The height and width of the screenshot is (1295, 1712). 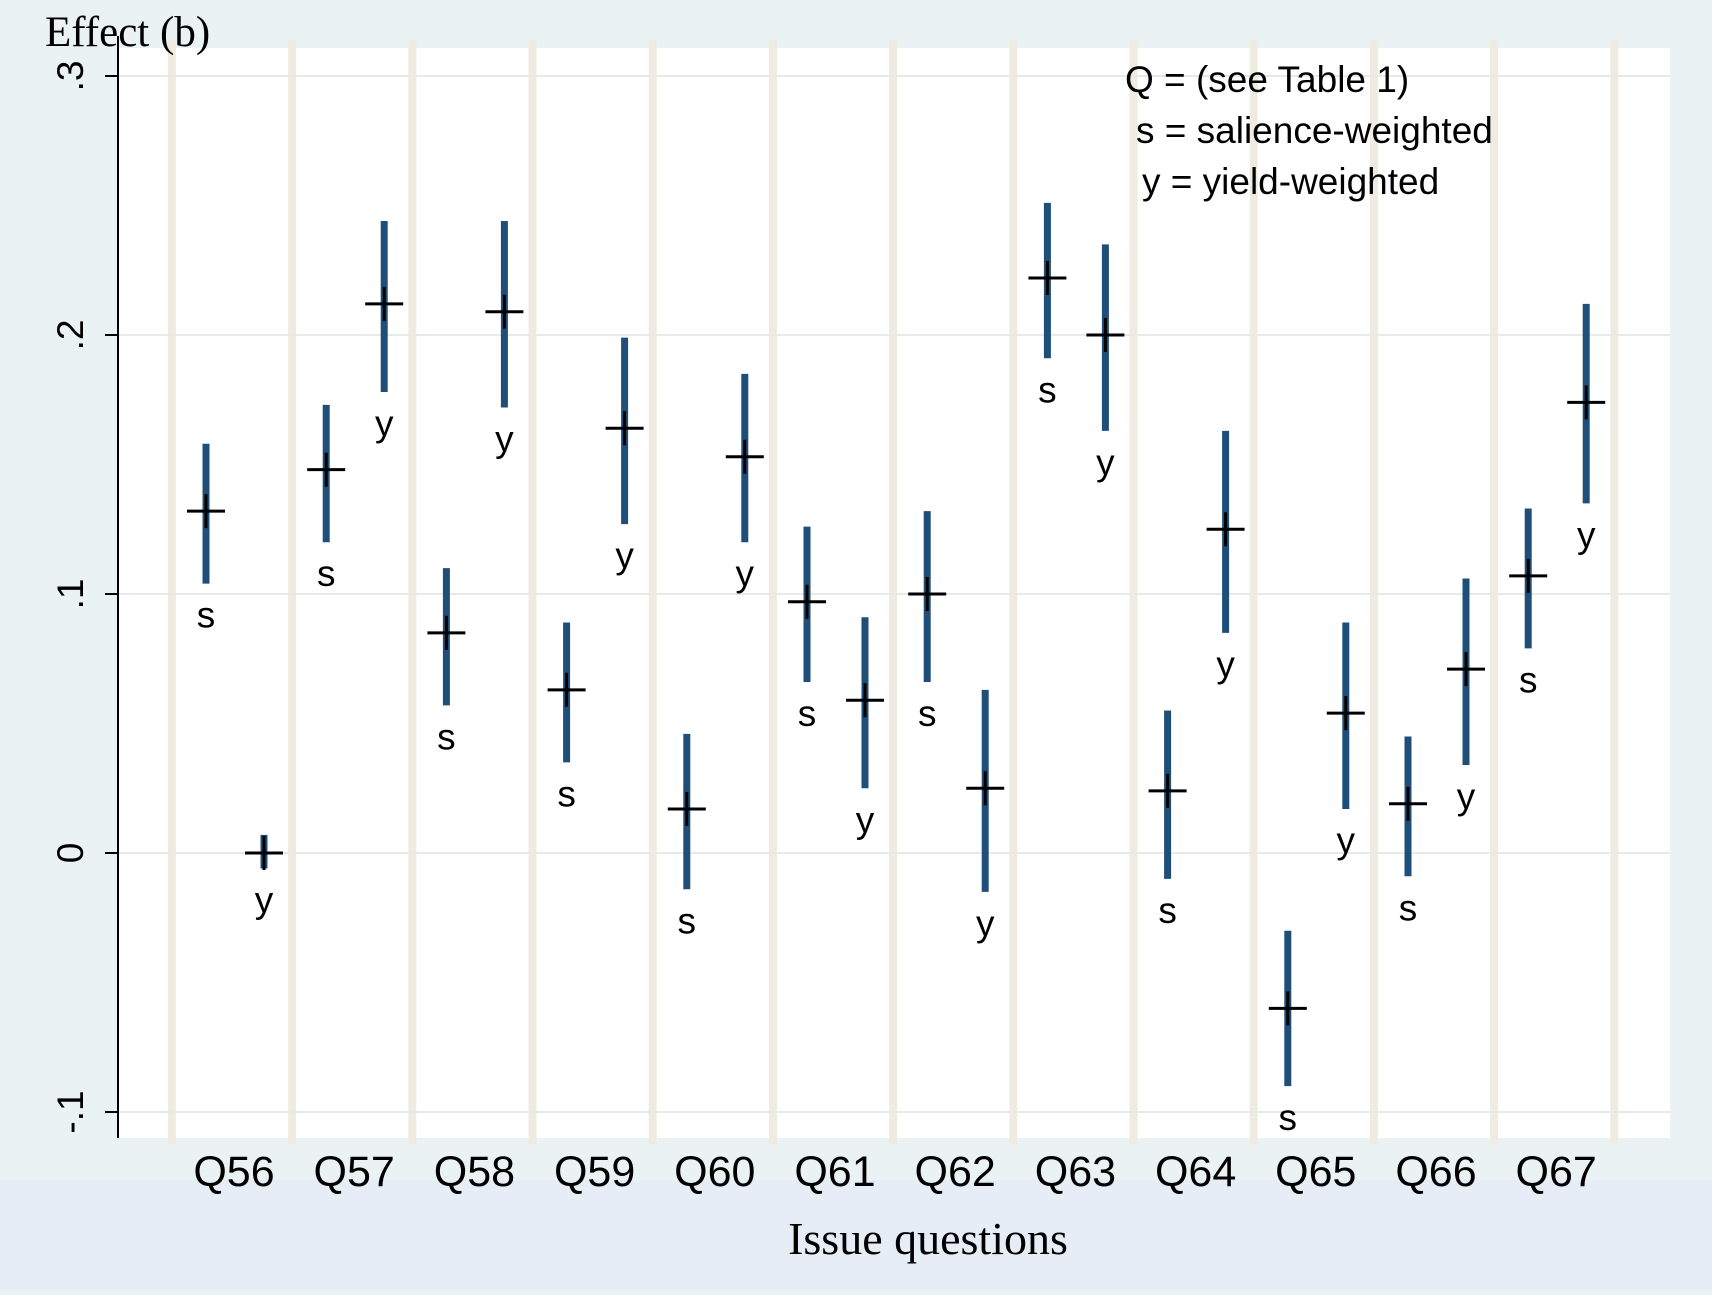 What do you see at coordinates (70, 594) in the screenshot?
I see `y-tick-label: .1` at bounding box center [70, 594].